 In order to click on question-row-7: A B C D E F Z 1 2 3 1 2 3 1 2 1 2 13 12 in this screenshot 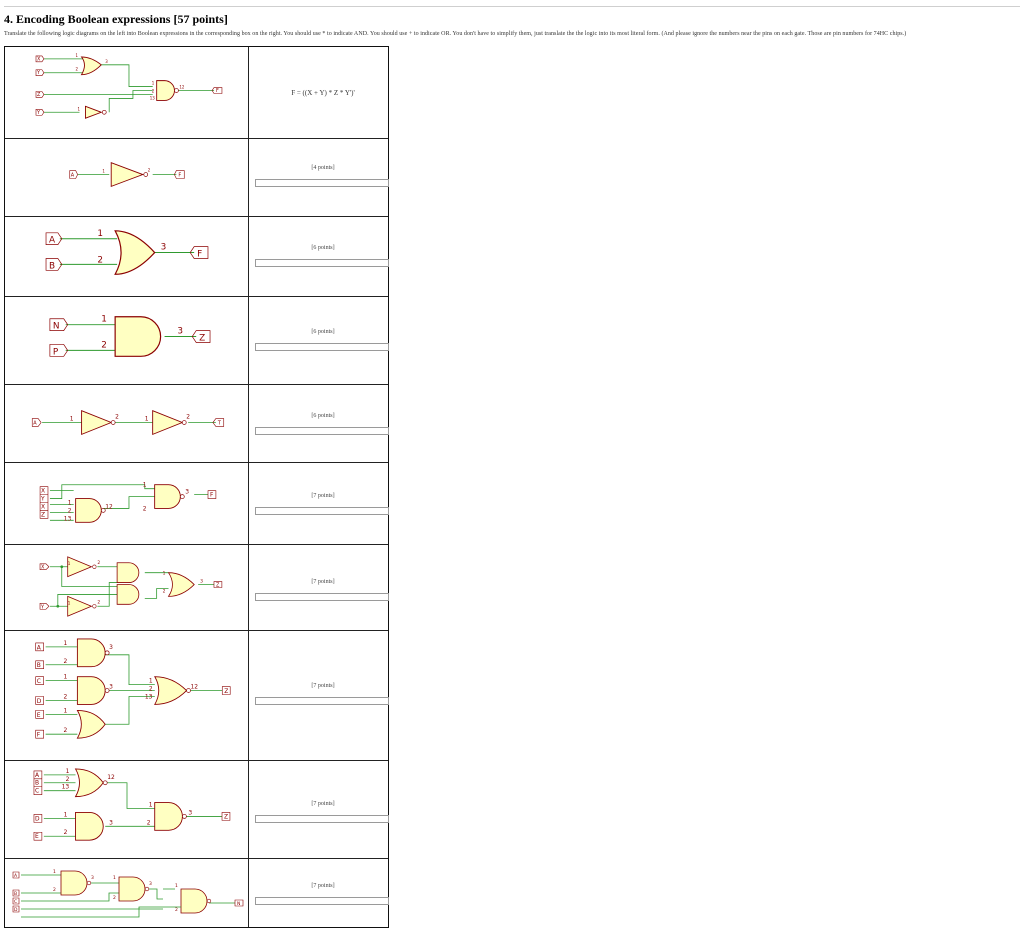, I will do `click(197, 696)`.